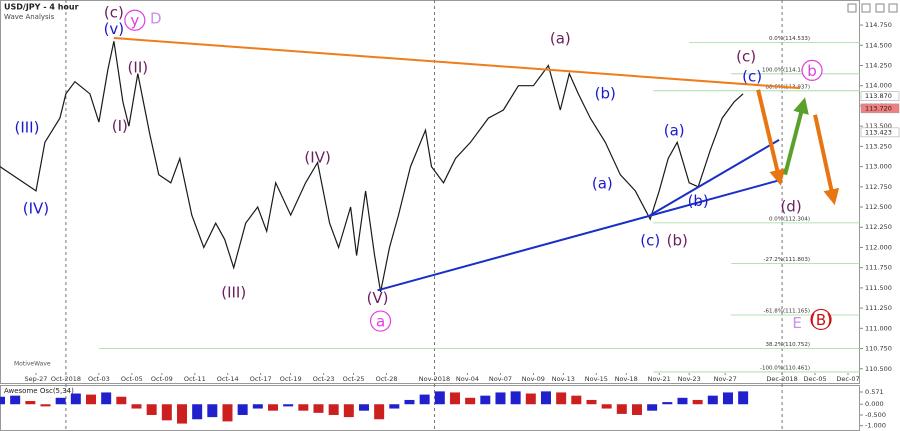 This screenshot has height=431, width=900. Describe the element at coordinates (786, 70) in the screenshot. I see `fib-label: 100.0%(114.147)` at that location.